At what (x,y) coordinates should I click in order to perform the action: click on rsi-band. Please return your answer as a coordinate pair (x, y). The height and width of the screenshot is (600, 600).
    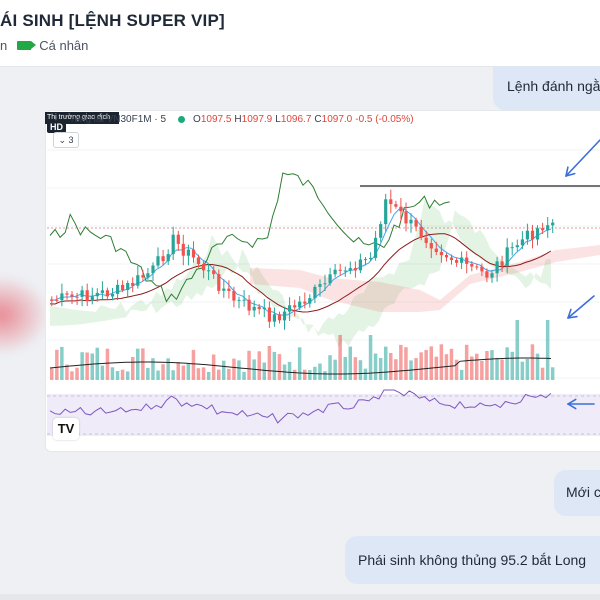
    Looking at the image, I should click on (323, 415).